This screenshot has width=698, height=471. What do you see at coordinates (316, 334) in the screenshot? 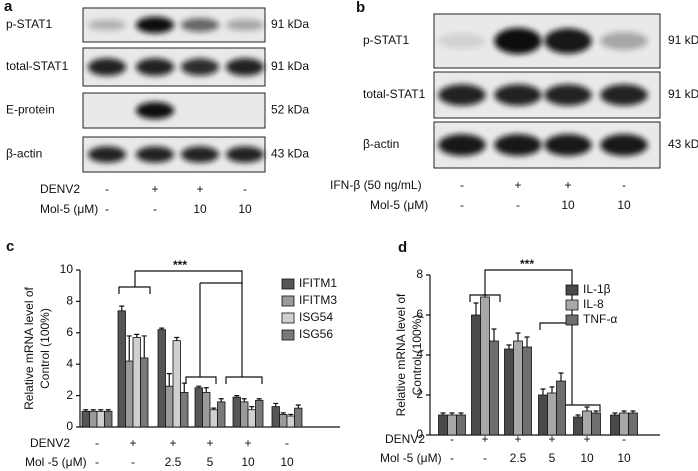
I see `legend-label: ISG56` at bounding box center [316, 334].